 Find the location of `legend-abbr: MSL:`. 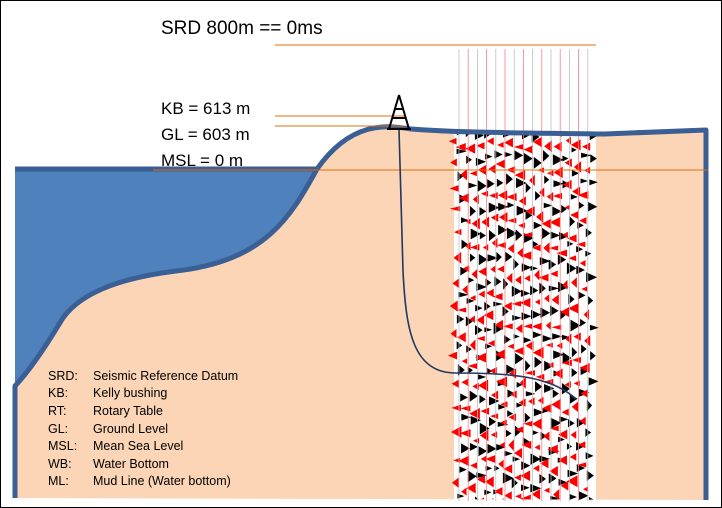

legend-abbr: MSL: is located at coordinates (63, 446).